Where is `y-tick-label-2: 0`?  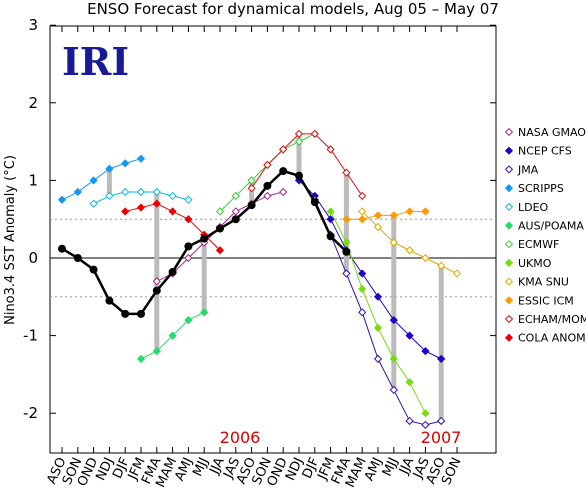 y-tick-label-2: 0 is located at coordinates (33, 258).